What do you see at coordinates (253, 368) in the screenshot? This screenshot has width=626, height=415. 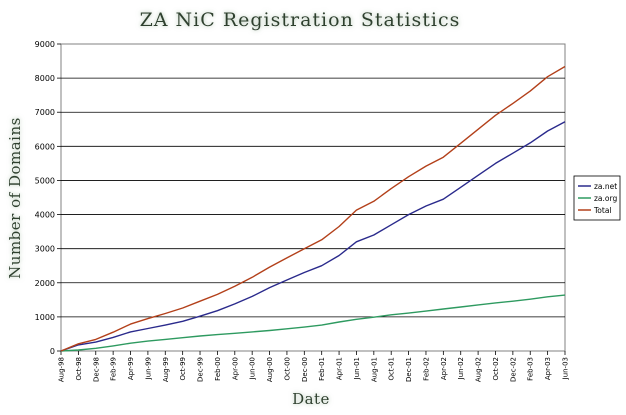 I see `x-tick-label: Jun-00` at bounding box center [253, 368].